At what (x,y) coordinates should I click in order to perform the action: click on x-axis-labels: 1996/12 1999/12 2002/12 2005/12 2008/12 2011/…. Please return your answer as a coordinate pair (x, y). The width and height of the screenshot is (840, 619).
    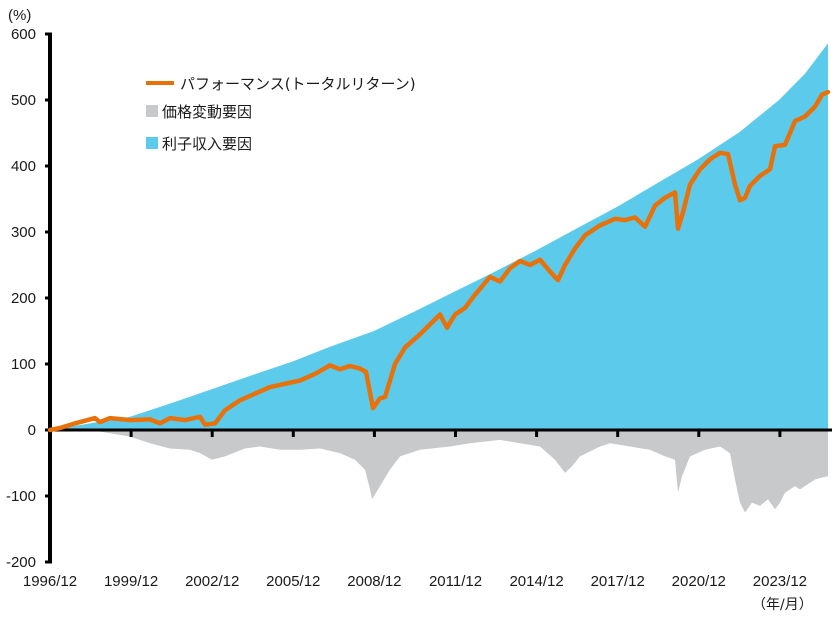
    Looking at the image, I should click on (415, 581).